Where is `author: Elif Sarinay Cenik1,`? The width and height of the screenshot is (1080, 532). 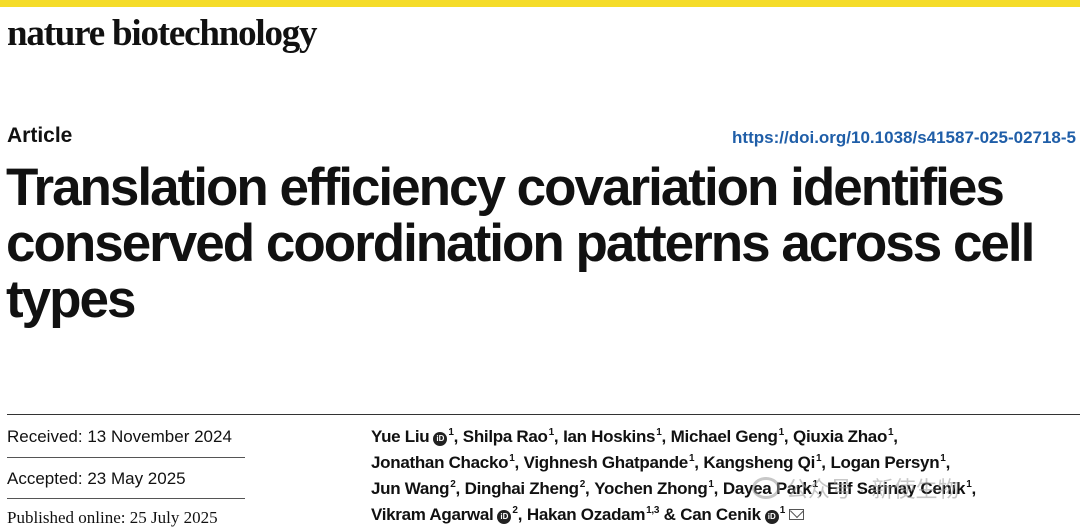 author: Elif Sarinay Cenik1, is located at coordinates (901, 488).